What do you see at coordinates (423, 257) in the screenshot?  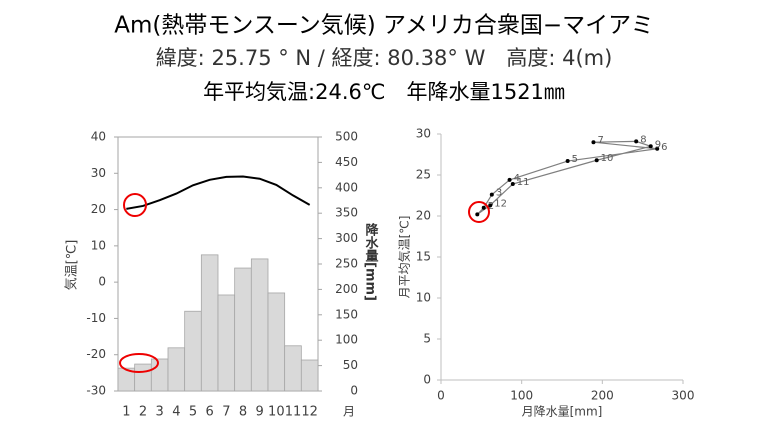 I see `y-tick-label: 15` at bounding box center [423, 257].